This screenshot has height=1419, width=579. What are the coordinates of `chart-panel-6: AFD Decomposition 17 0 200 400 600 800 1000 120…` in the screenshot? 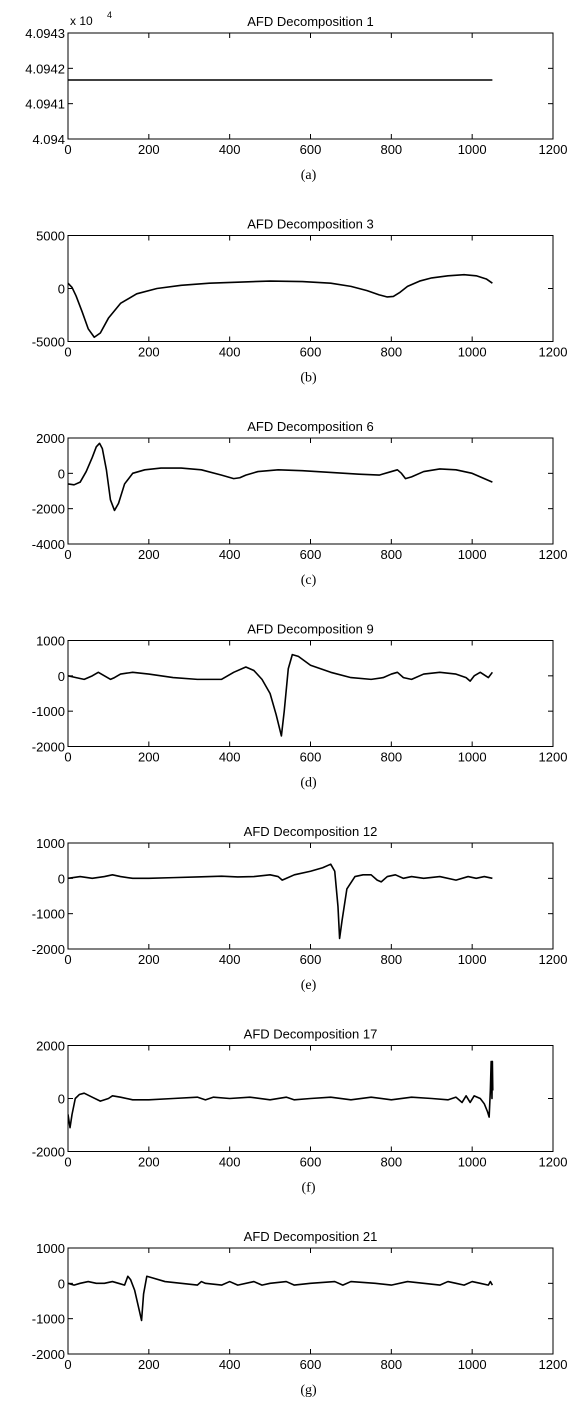 It's located at (300, 1111).